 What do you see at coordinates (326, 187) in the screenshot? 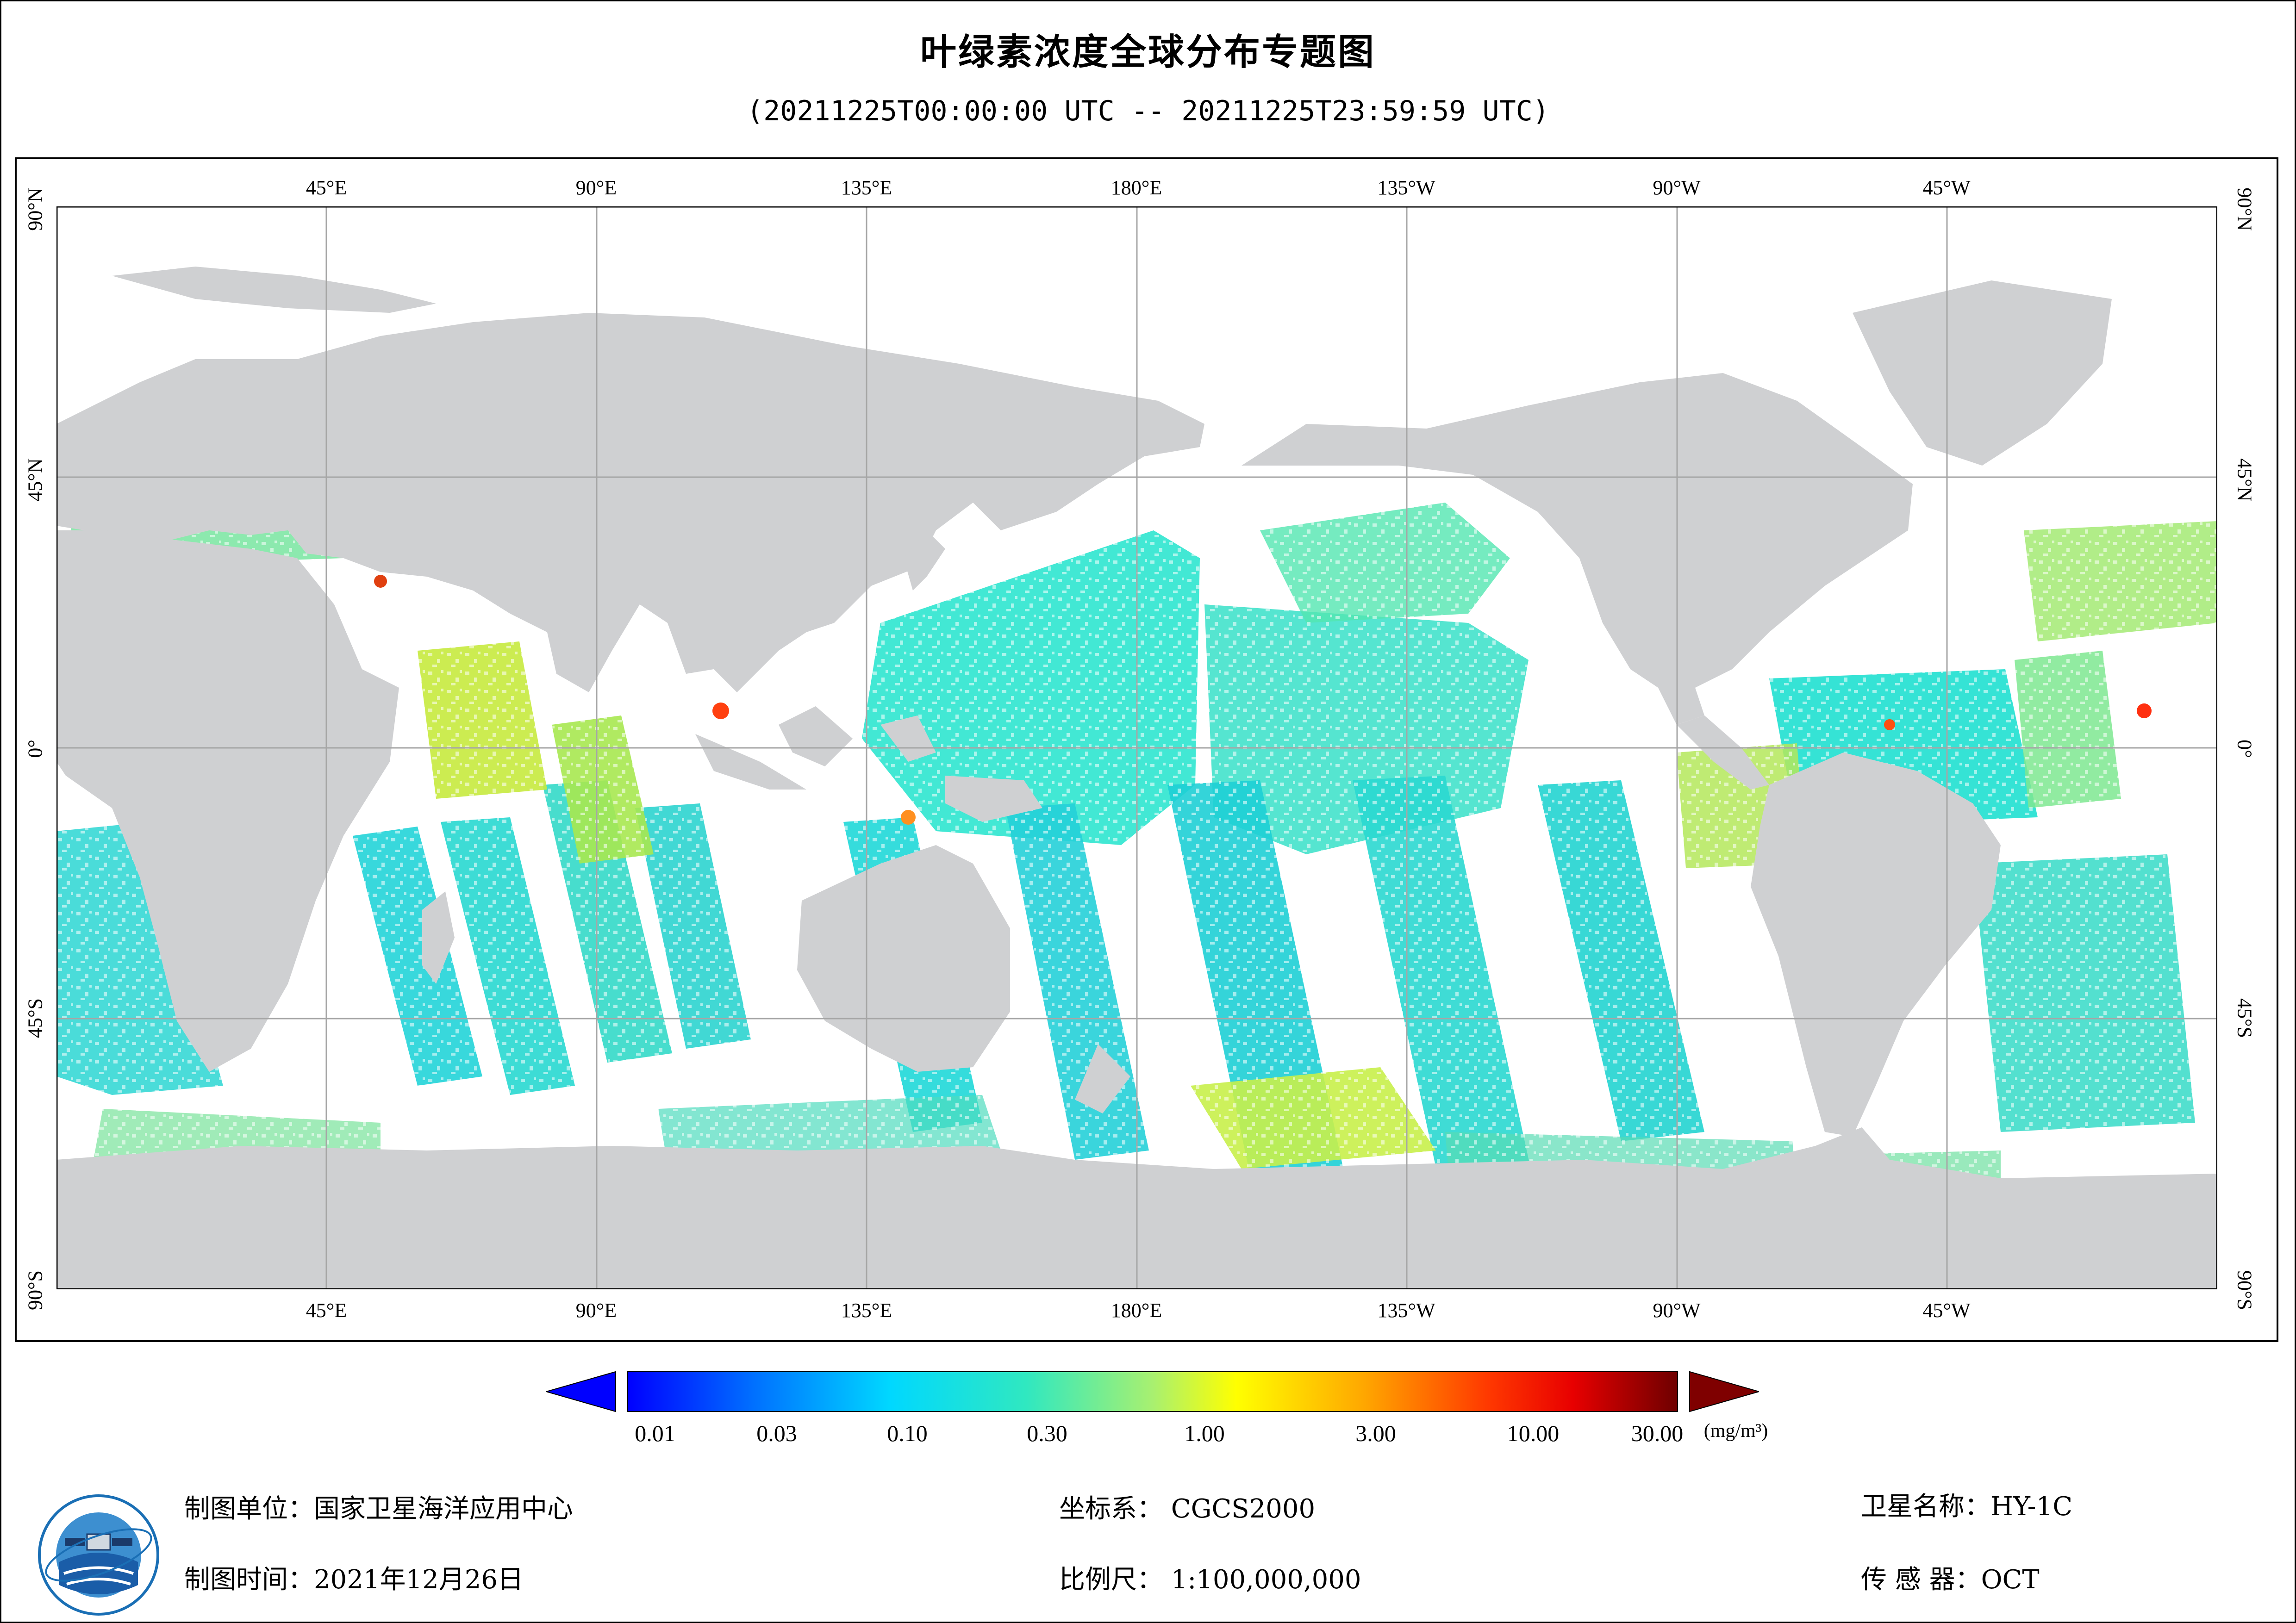
I see `lon-label-45e-top: 45°E` at bounding box center [326, 187].